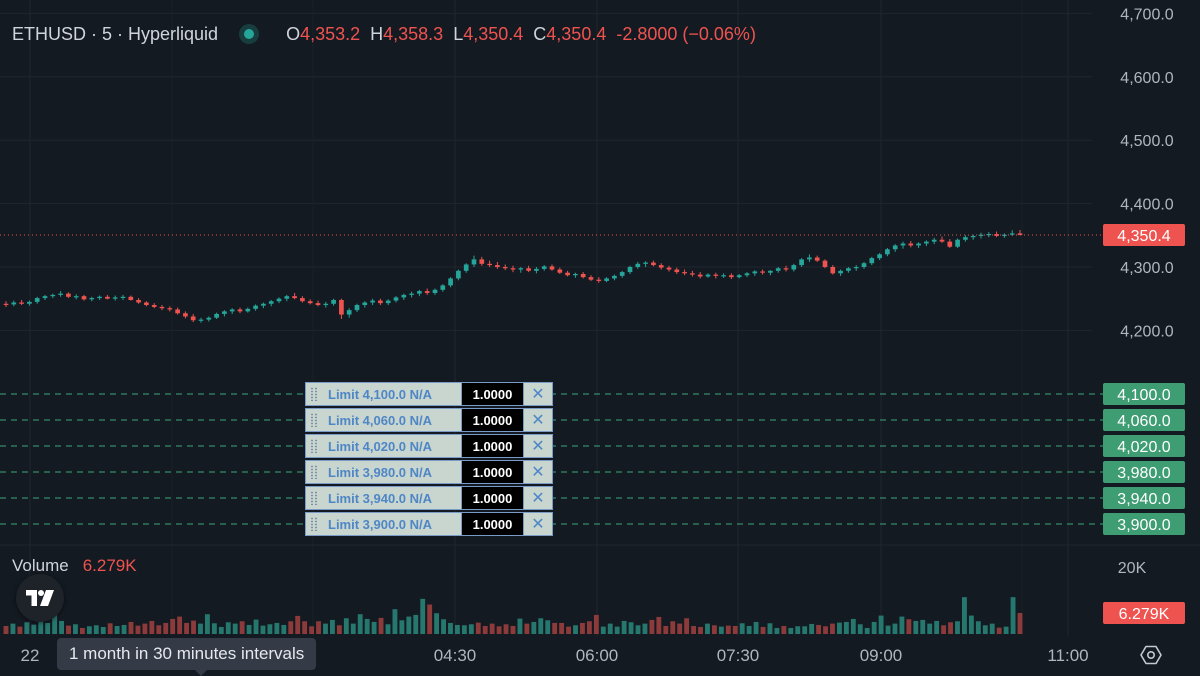 Image resolution: width=1200 pixels, height=676 pixels. I want to click on time-tick-label: 06:00, so click(597, 655).